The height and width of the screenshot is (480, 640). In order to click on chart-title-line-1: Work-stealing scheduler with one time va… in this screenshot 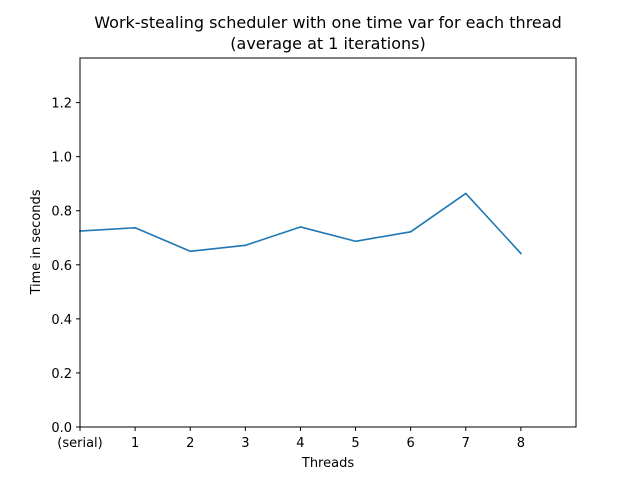, I will do `click(327, 22)`.